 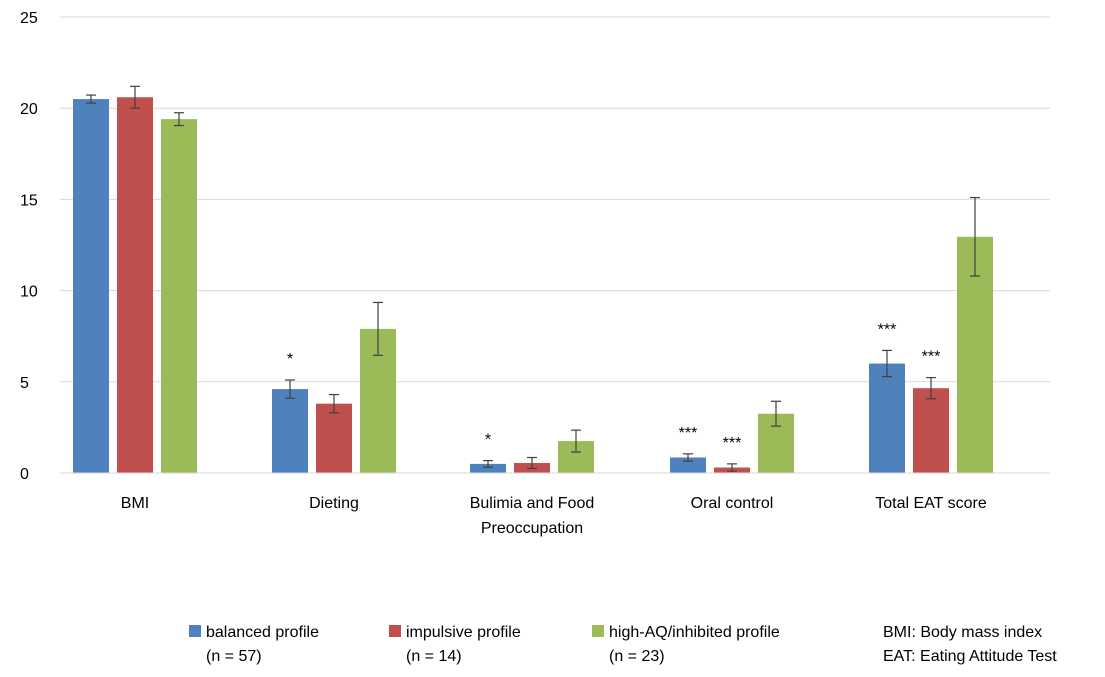 I want to click on x-tick-label: Preoccupation, so click(x=532, y=528).